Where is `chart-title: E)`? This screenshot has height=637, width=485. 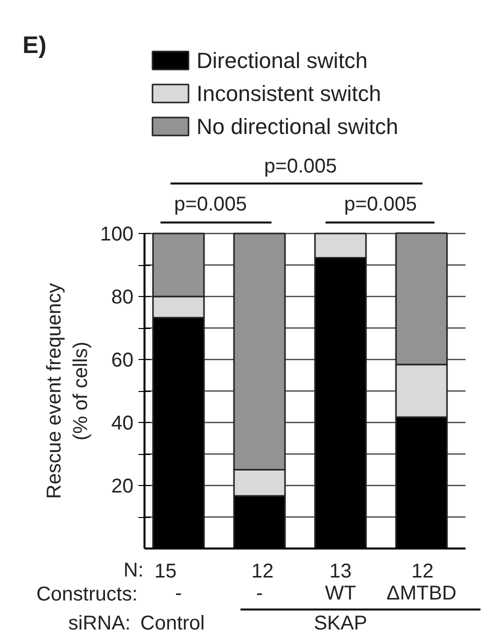
chart-title: E) is located at coordinates (34, 45).